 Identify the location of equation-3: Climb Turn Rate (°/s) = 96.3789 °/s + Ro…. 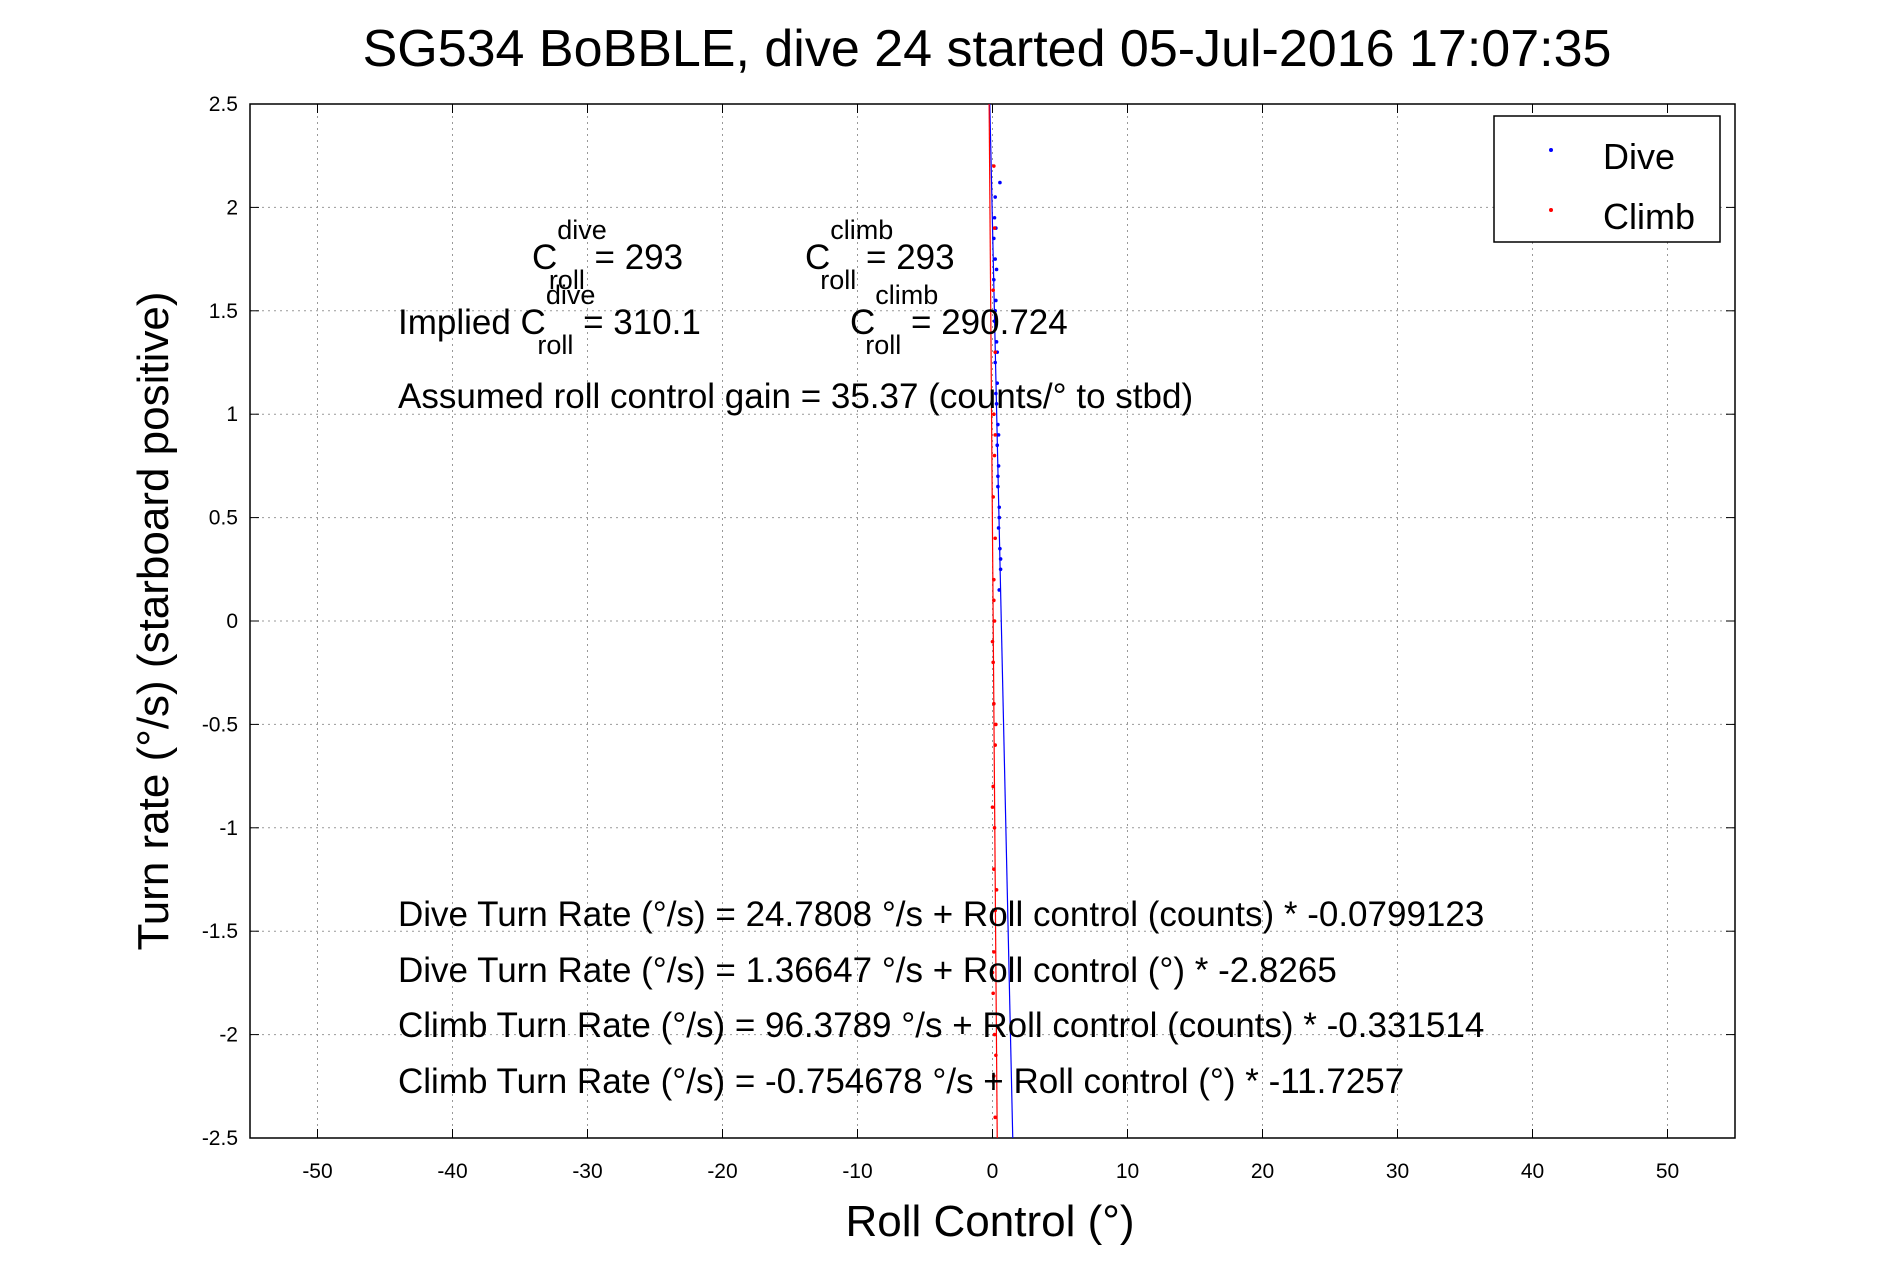
(941, 1025).